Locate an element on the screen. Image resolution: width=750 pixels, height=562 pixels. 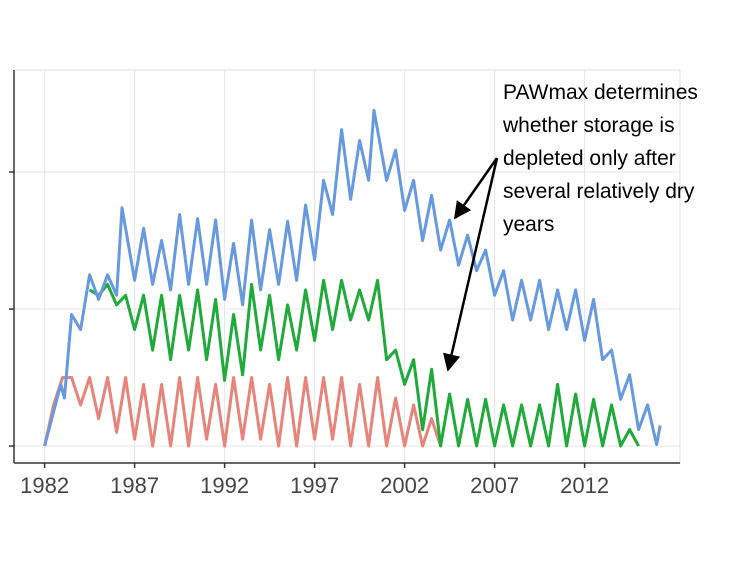
annotation-line: PAWmax determines is located at coordinates (600, 92).